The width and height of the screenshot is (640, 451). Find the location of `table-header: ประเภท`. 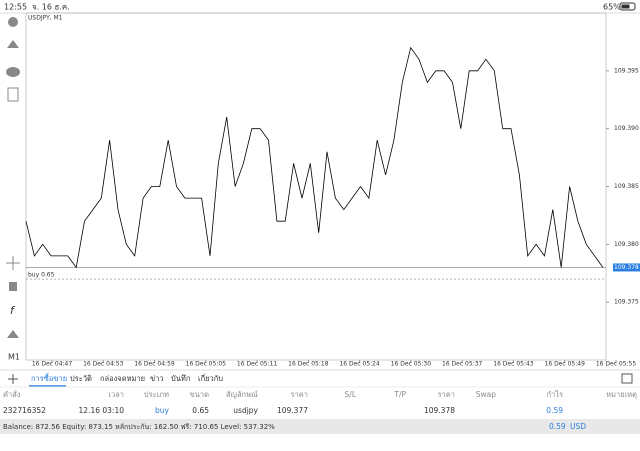

table-header: ประเภท is located at coordinates (156, 394).